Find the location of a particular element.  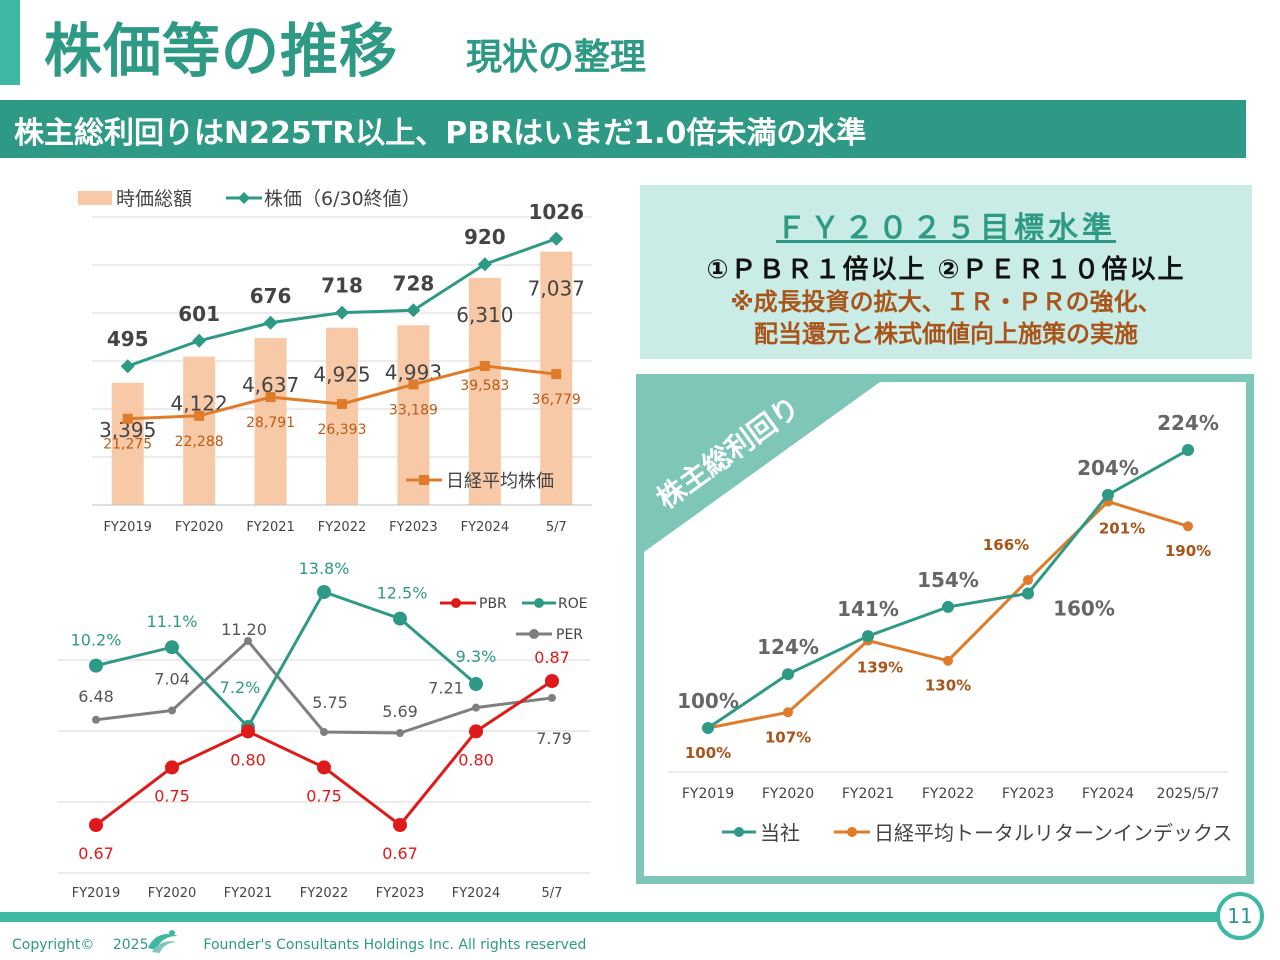

nikkei-tr-label: 130% is located at coordinates (948, 686).